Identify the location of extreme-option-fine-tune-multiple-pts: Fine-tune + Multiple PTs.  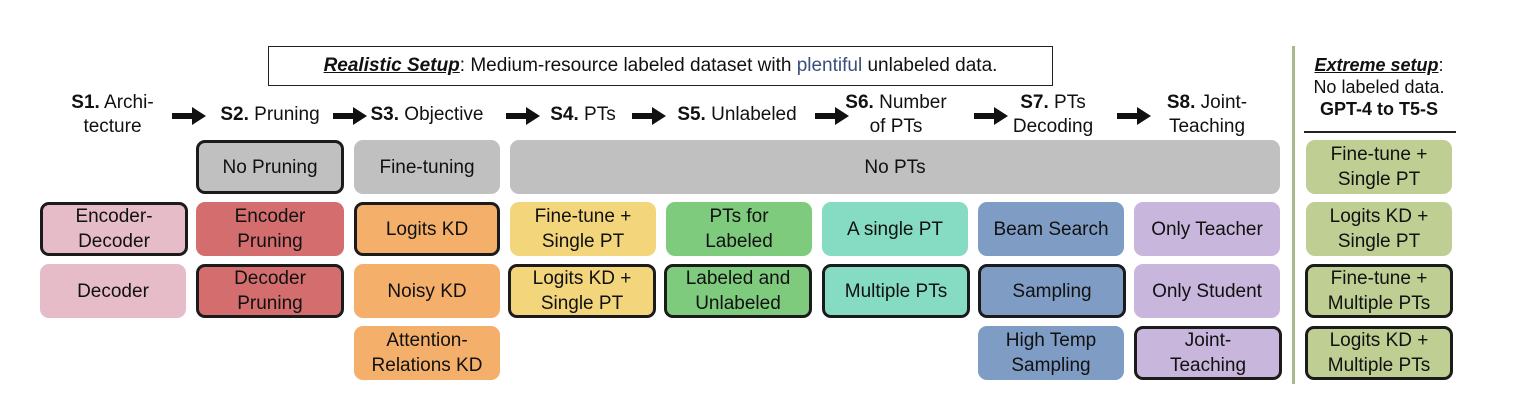
(1379, 291).